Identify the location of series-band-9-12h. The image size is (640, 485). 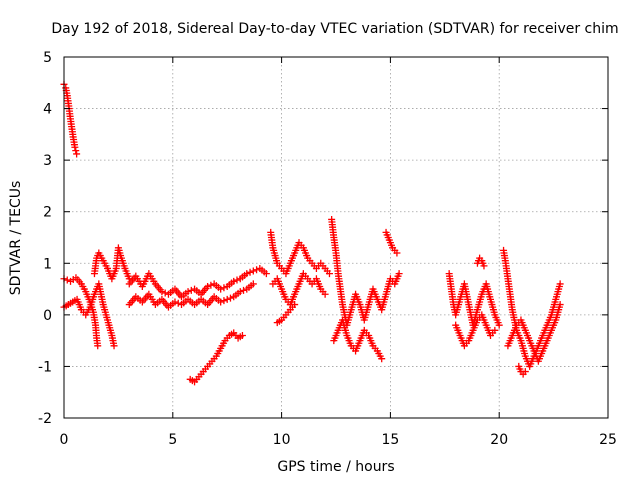
(300, 253).